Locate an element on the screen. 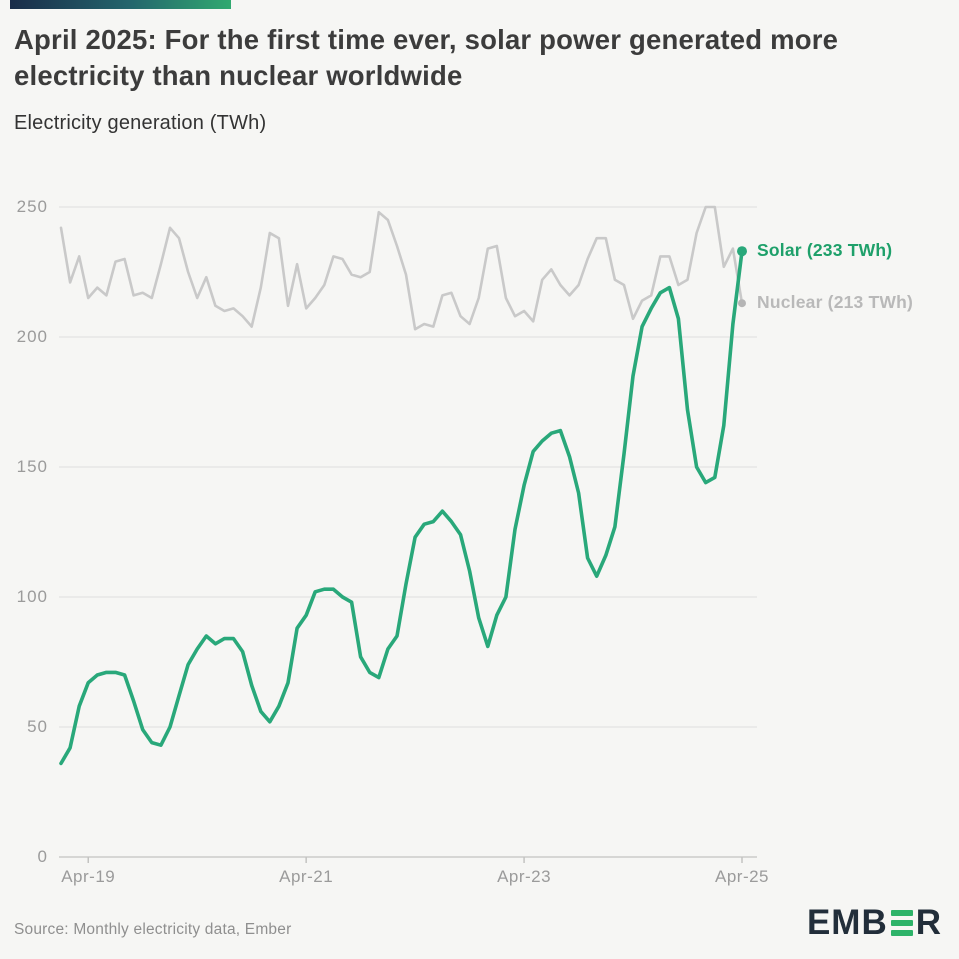 The image size is (959, 959). endpoint-dot-nuclear is located at coordinates (742, 303).